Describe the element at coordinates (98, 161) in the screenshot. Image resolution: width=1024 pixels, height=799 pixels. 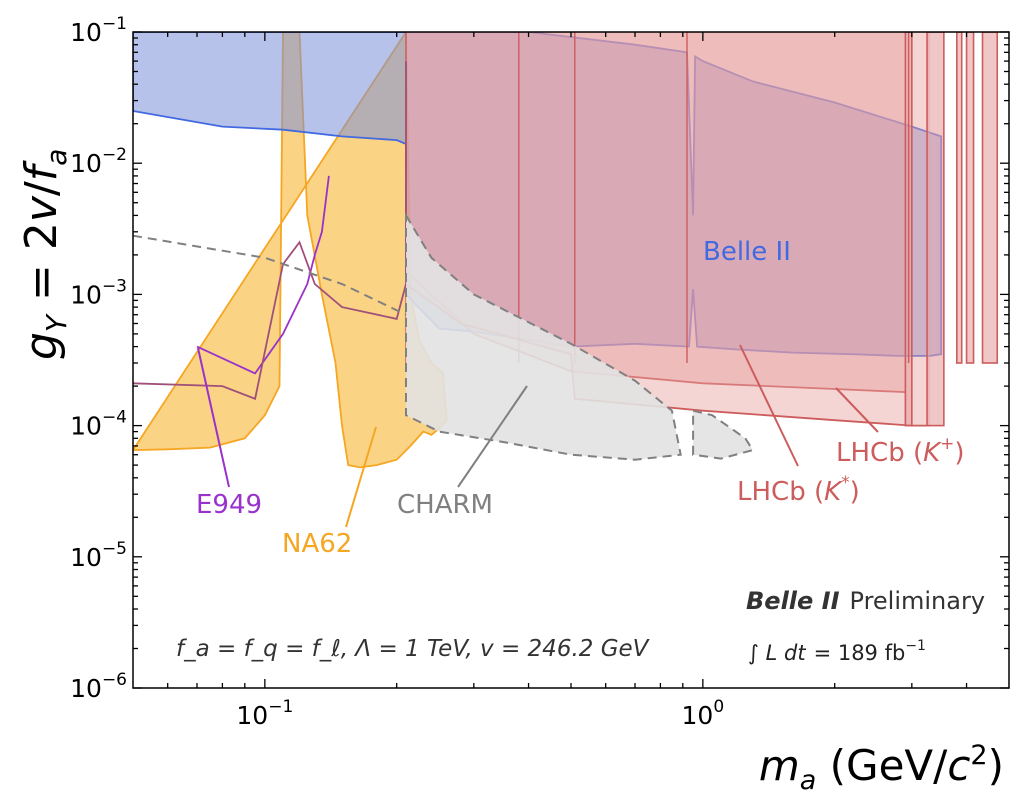
I see `y-tick-label: 10⁻²` at that location.